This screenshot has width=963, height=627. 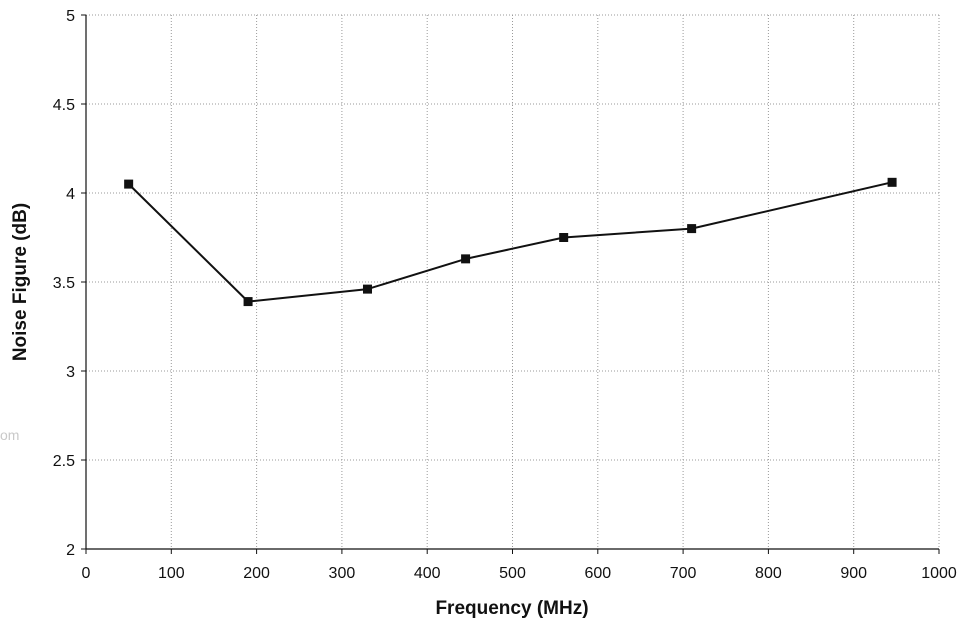 What do you see at coordinates (64, 105) in the screenshot?
I see `y-tick-label: 4.5` at bounding box center [64, 105].